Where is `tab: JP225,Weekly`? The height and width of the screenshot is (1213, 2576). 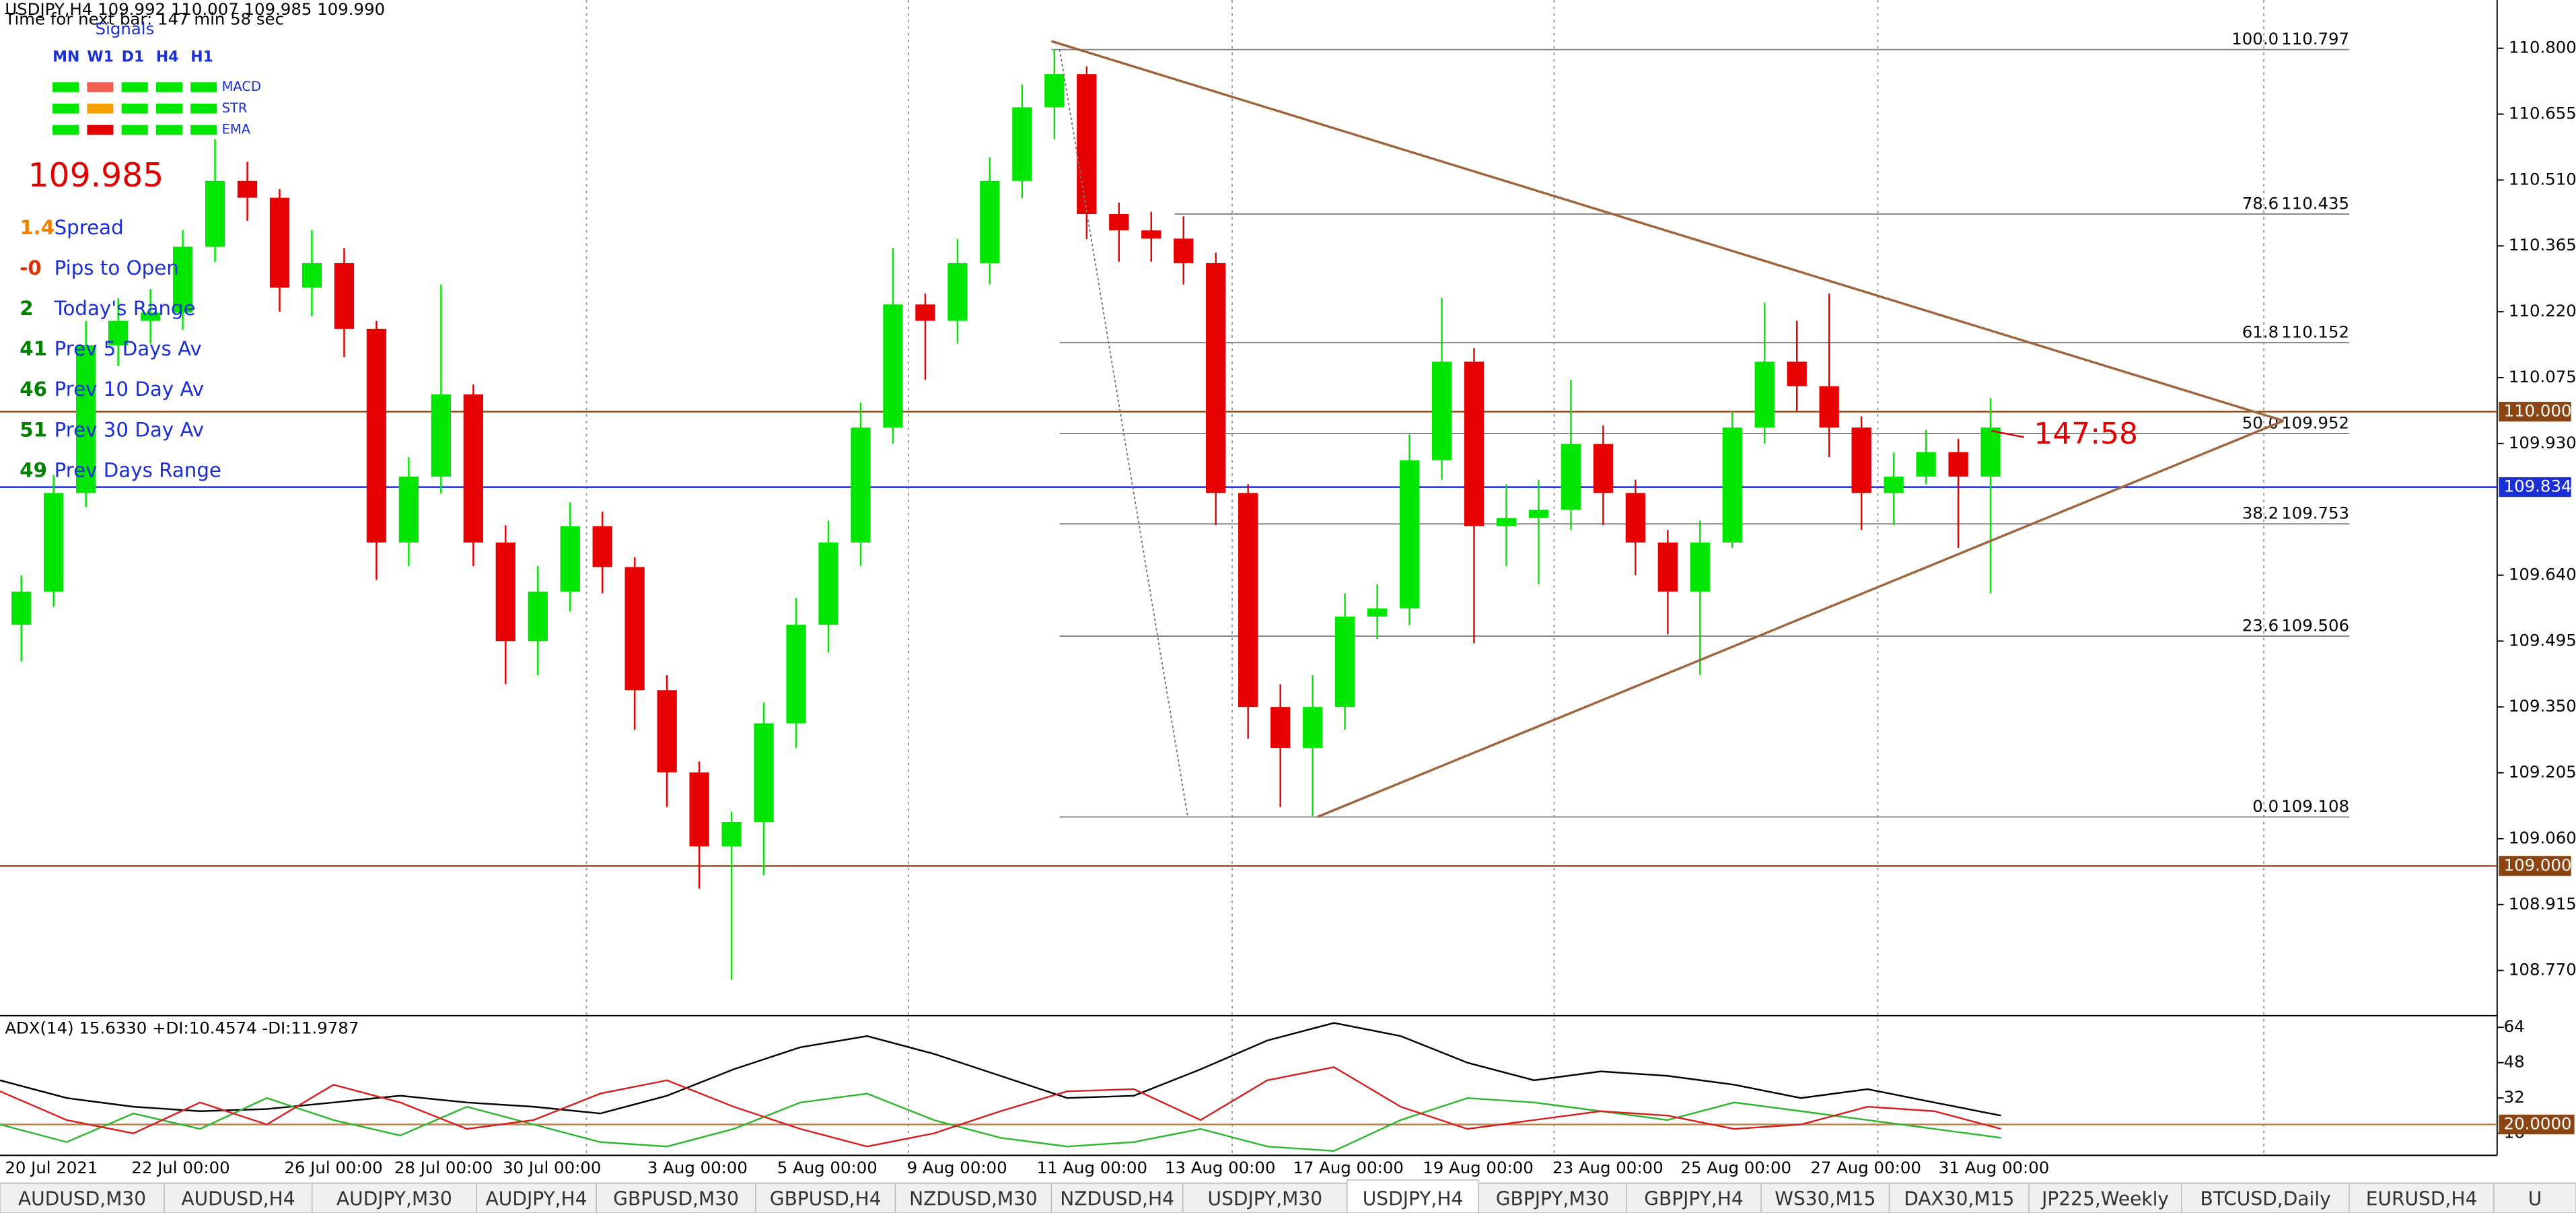 tab: JP225,Weekly is located at coordinates (2105, 1198).